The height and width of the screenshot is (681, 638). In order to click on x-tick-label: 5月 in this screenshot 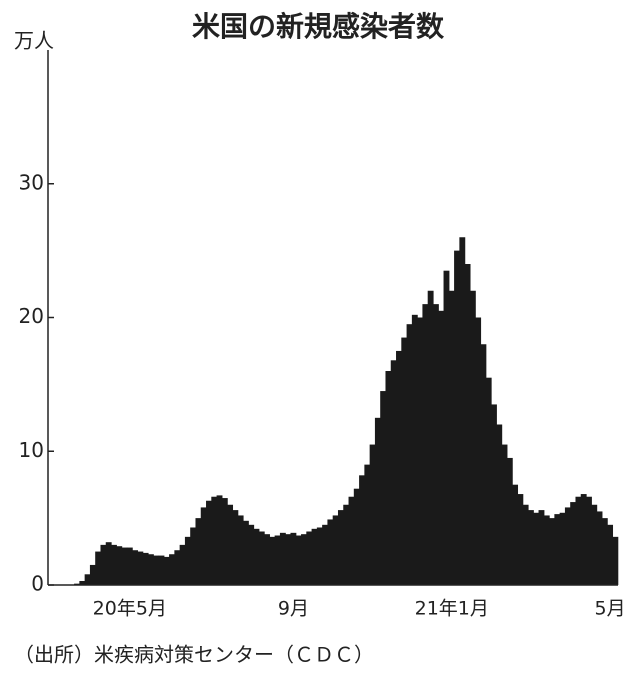, I will do `click(610, 609)`.